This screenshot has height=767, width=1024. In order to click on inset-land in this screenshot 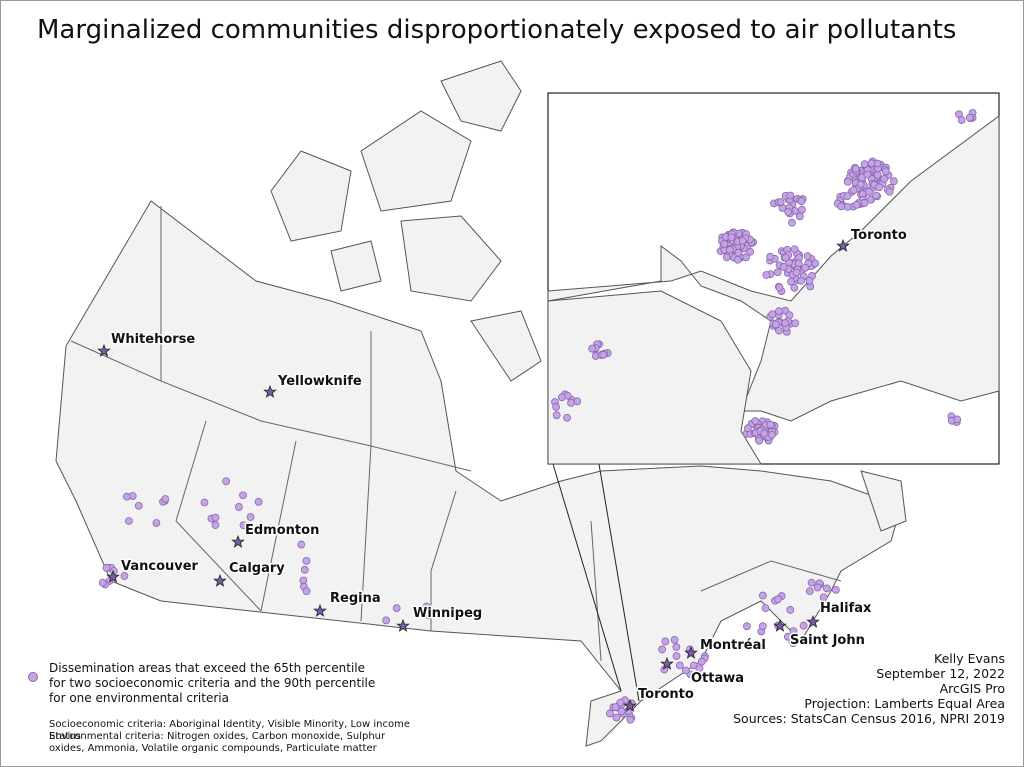, I will do `click(654, 377)`.